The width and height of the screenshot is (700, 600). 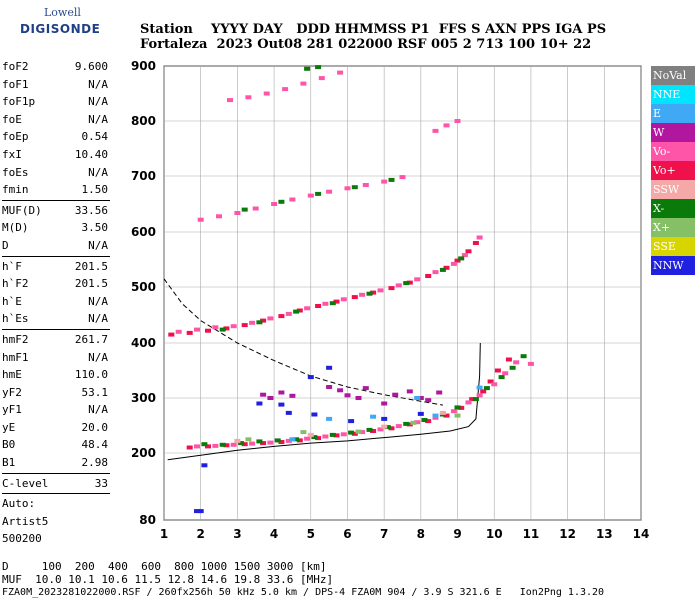 What do you see at coordinates (12, 392) in the screenshot?
I see `param-label: yF2` at bounding box center [12, 392].